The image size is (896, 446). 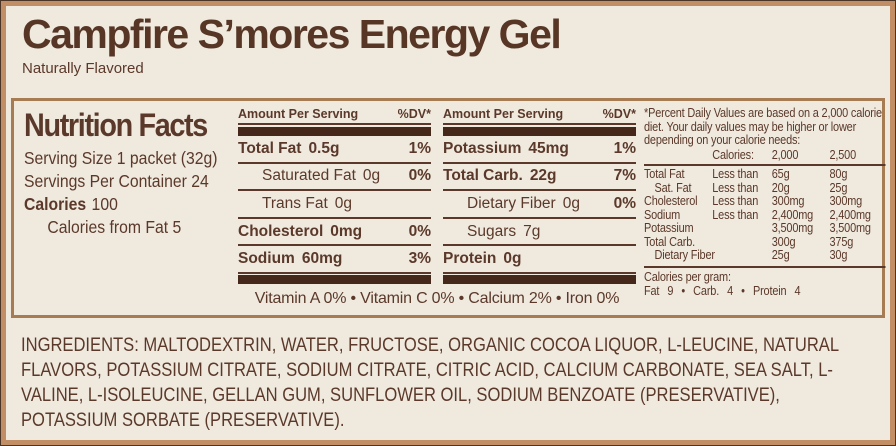 What do you see at coordinates (722, 291) in the screenshot?
I see `calories-per-gram-line: Fat 9 • Carb. 4 • Protein 4` at bounding box center [722, 291].